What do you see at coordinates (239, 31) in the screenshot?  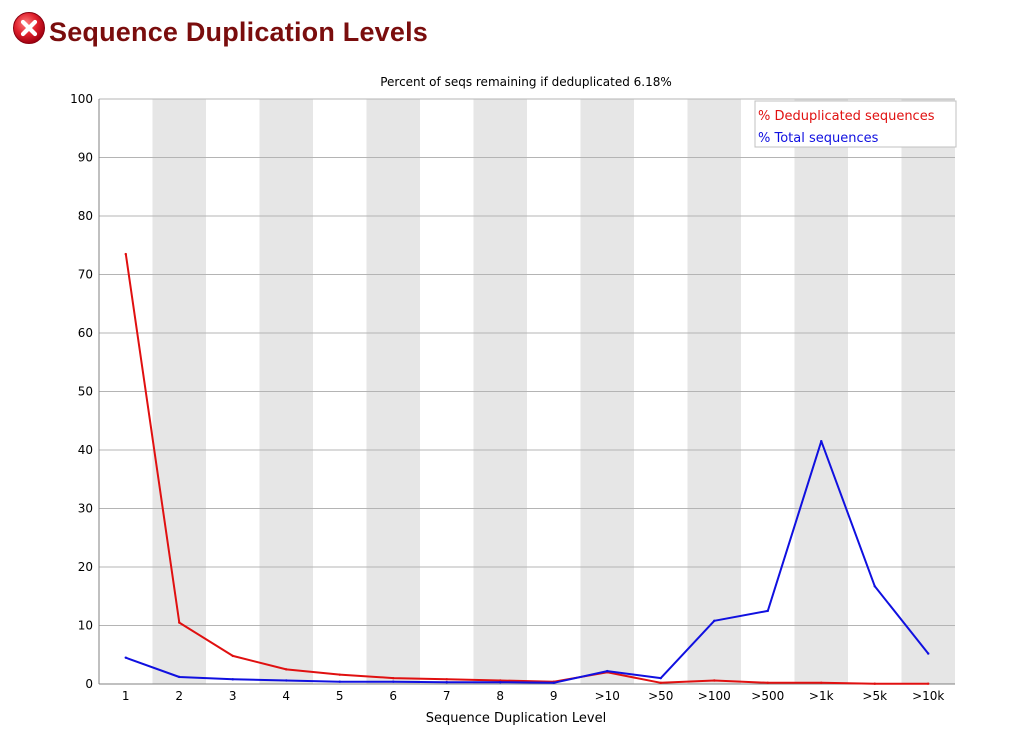 I see `page-title: Sequence Duplication Levels` at bounding box center [239, 31].